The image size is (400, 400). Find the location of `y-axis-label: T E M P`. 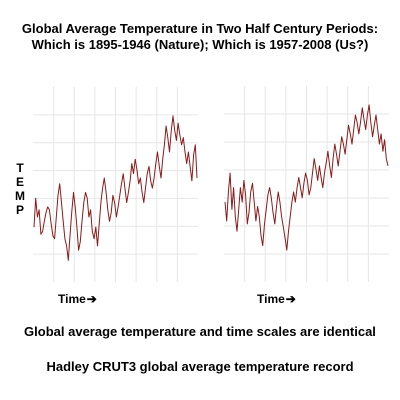

y-axis-label: T E M P is located at coordinates (20, 189).